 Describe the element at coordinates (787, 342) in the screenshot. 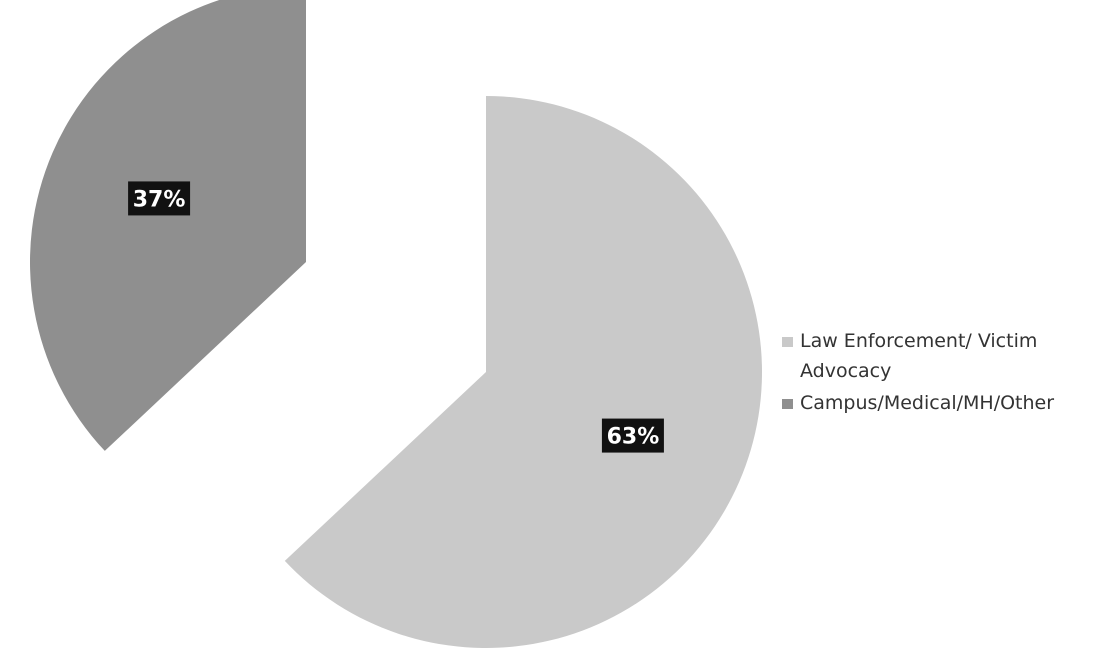

I see `legend-swatch-law-enforcement` at that location.